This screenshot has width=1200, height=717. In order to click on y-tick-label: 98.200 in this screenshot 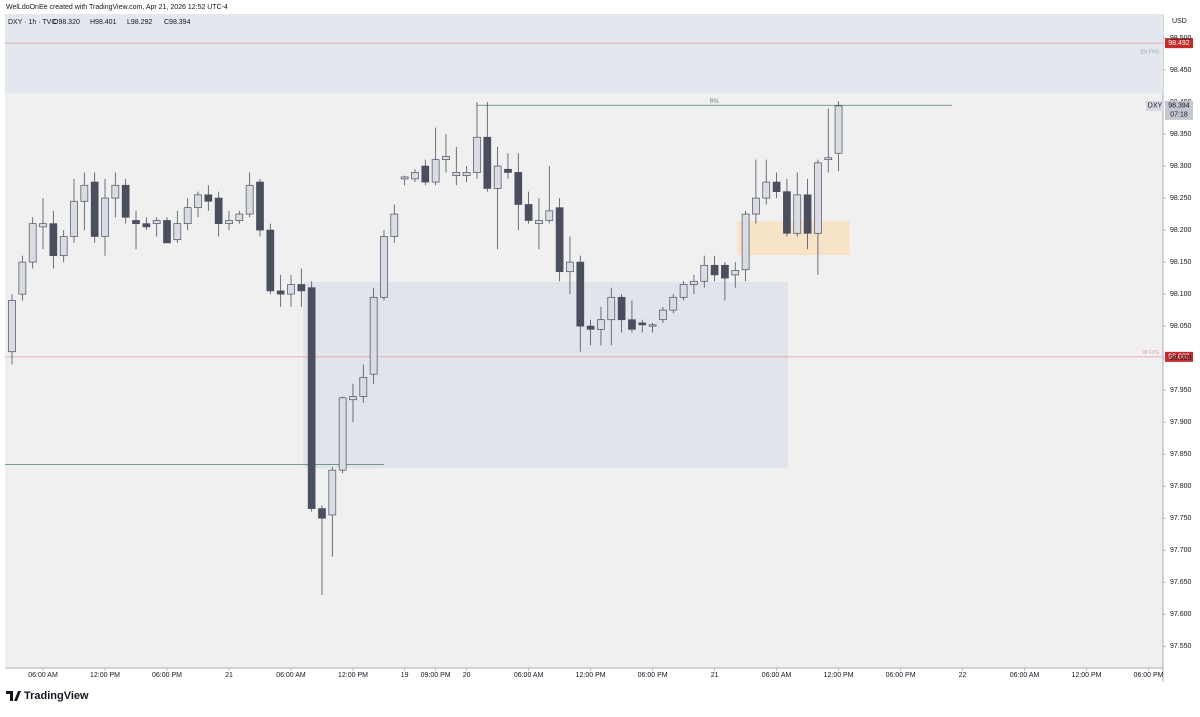, I will do `click(1181, 230)`.